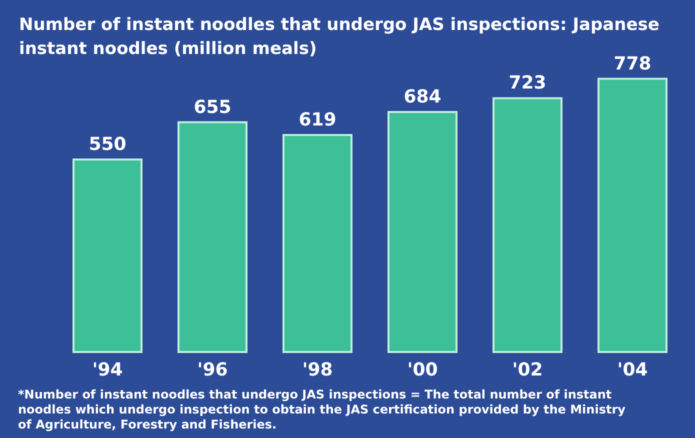  Describe the element at coordinates (527, 83) in the screenshot. I see `data-label: 723` at that location.